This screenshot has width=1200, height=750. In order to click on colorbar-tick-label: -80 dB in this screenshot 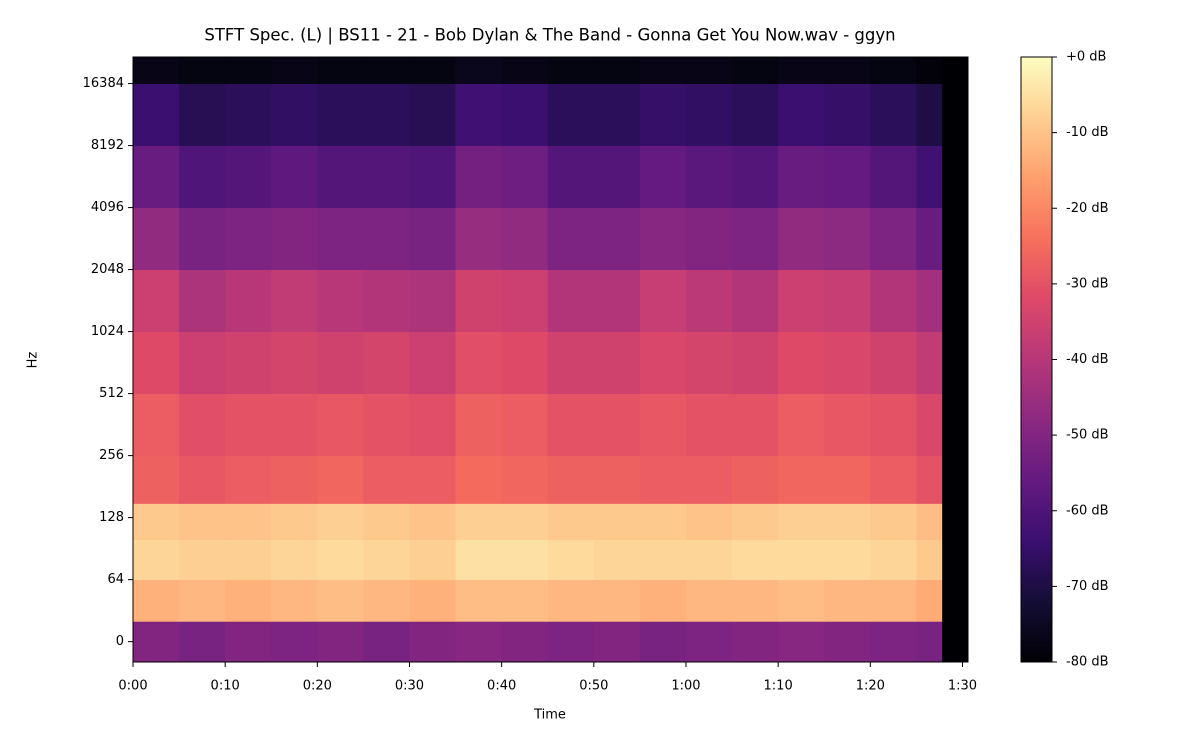, I will do `click(1087, 662)`.